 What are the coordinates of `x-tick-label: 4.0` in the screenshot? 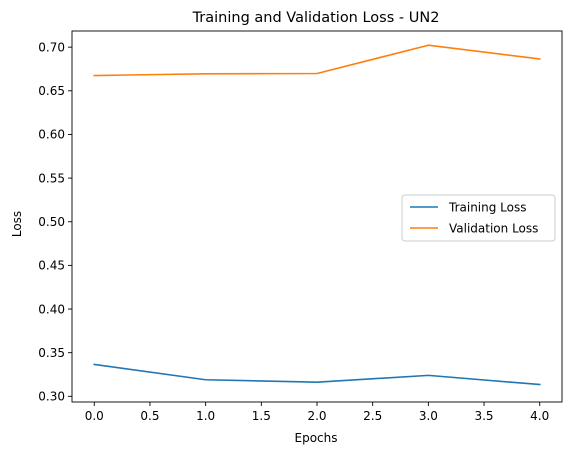 It's located at (539, 416).